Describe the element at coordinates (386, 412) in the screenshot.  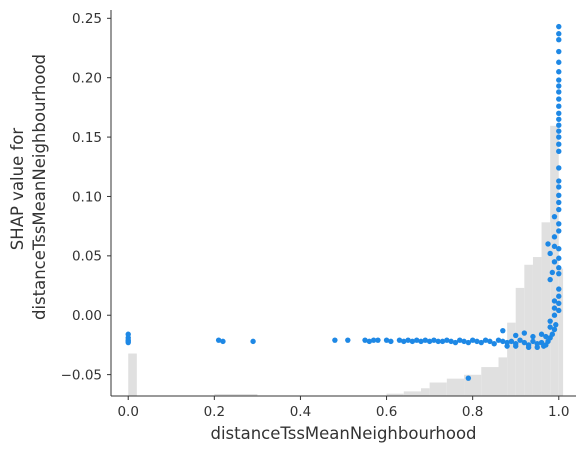
I see `x-tick-label: 0.6` at that location.